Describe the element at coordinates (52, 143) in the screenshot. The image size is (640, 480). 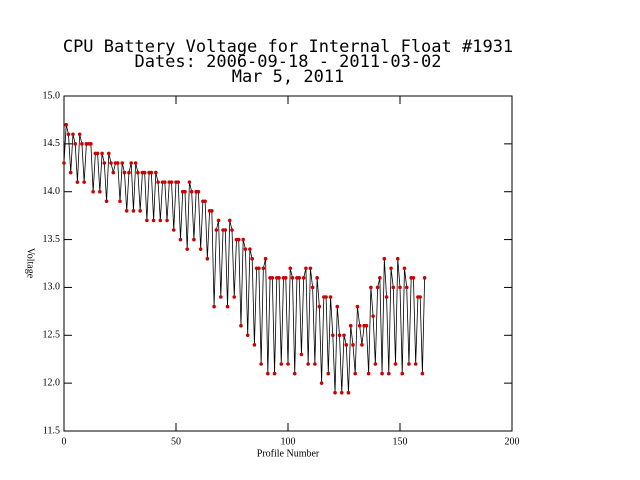
I see `y-tick-label: 14.5` at that location.